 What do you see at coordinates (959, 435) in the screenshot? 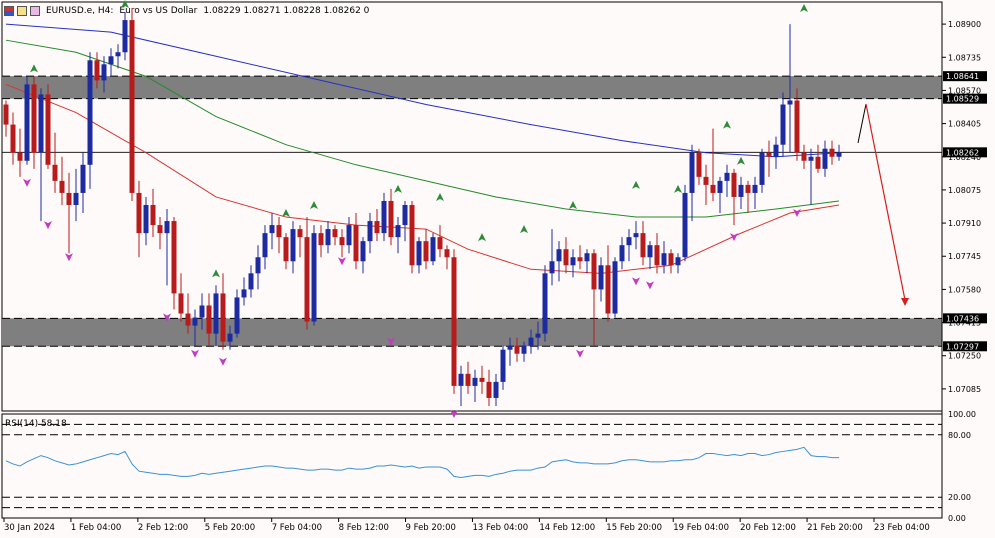
I see `rsi-level-label: 80.00` at bounding box center [959, 435].